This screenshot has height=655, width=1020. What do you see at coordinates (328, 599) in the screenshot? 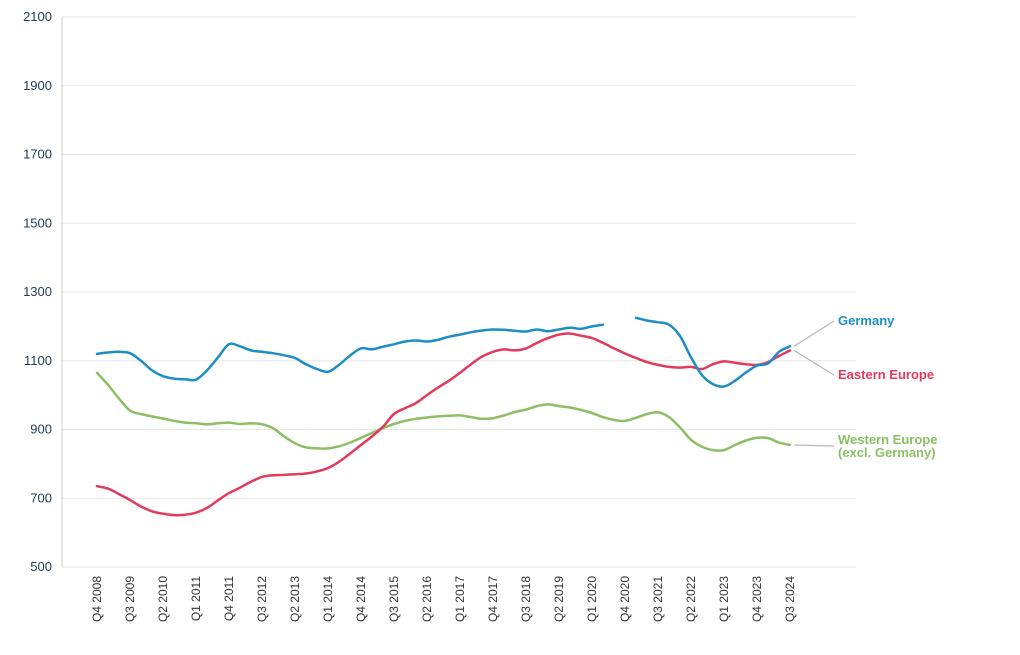
I see `x-axis-tick-label: Q1 2014` at bounding box center [328, 599].